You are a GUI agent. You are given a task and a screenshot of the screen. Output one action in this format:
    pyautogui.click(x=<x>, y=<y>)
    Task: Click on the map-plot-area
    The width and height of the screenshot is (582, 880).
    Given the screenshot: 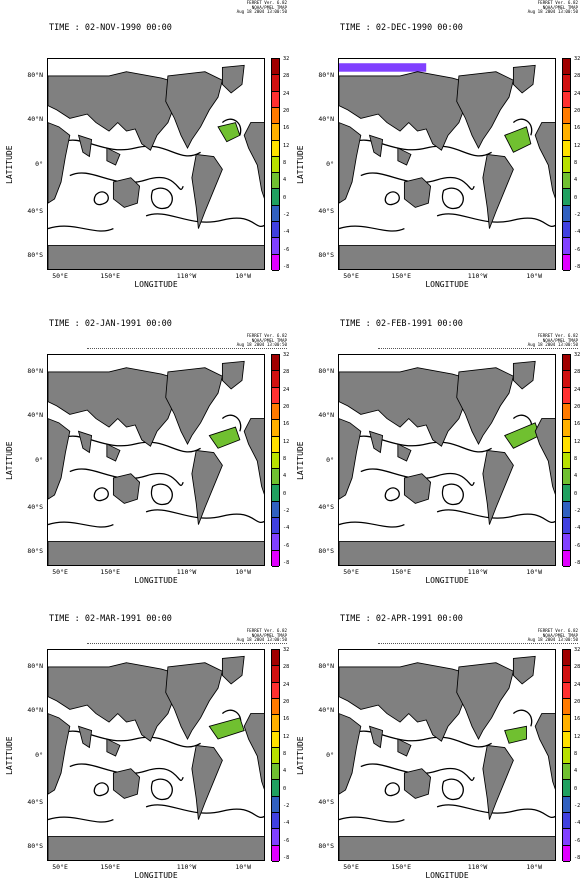 What is the action you would take?
    pyautogui.click(x=156, y=164)
    